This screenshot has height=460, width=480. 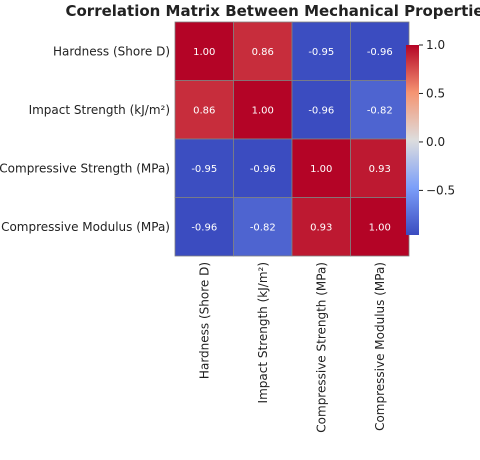 I want to click on heatmap-cell-r3-c0, so click(x=204, y=227).